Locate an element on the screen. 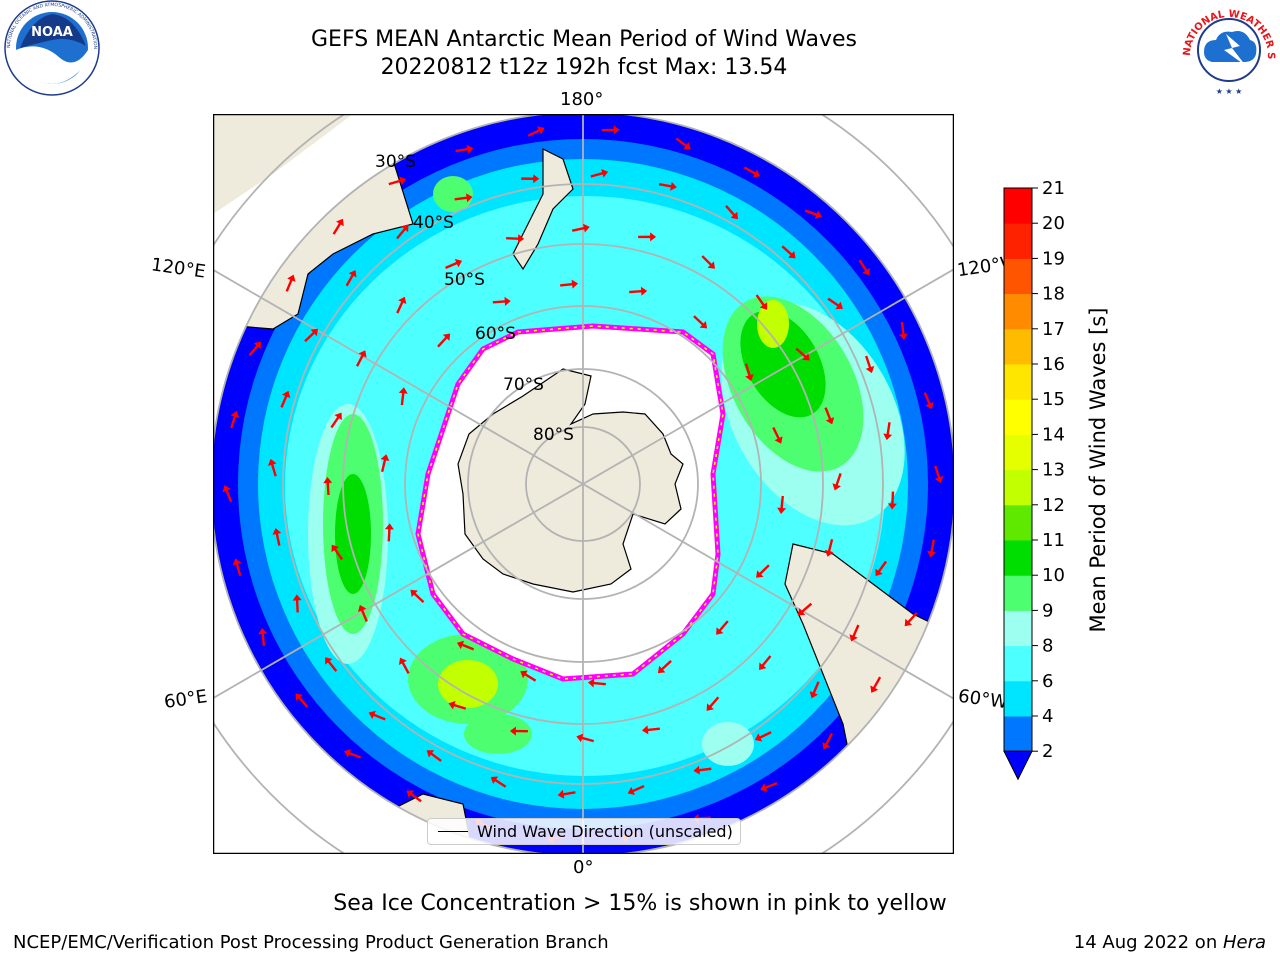  legend-label: Wind Wave Direction (unscaled) is located at coordinates (605, 831).